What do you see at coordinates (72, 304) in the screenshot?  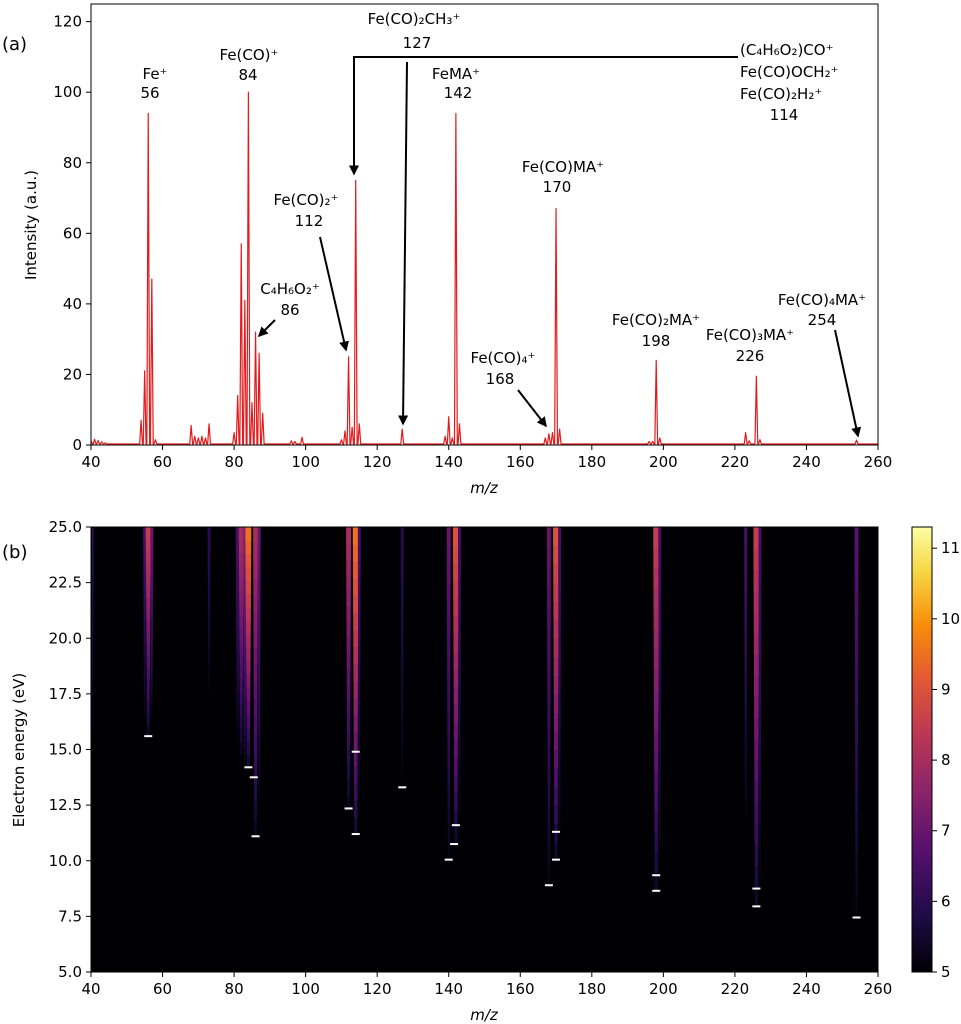 I see `y-tick-label: 40` at bounding box center [72, 304].